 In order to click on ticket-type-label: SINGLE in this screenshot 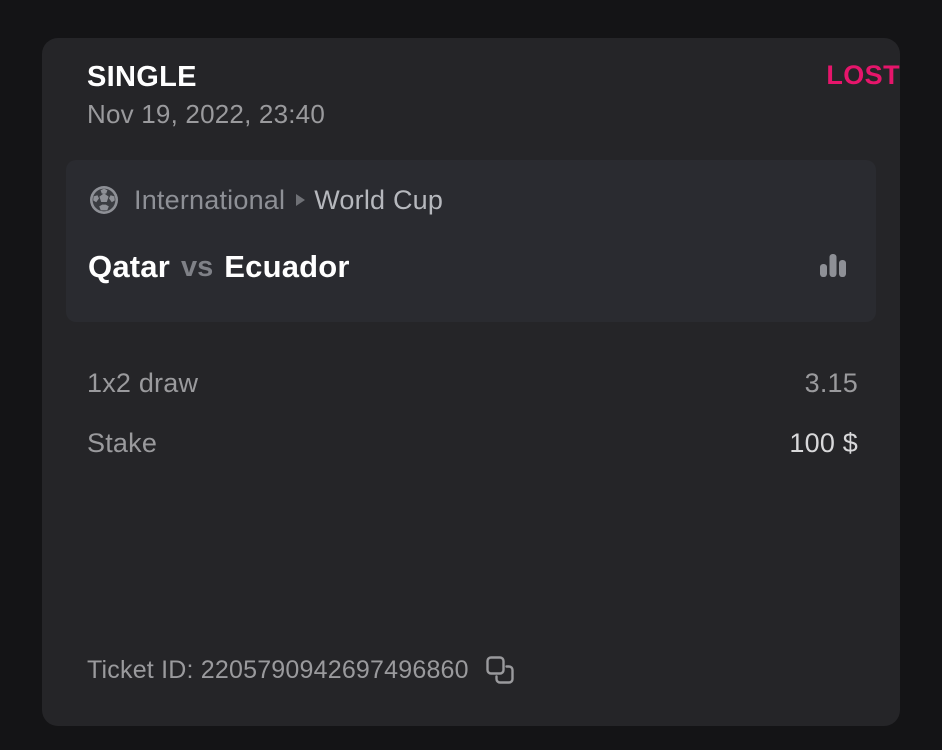, I will do `click(142, 77)`.